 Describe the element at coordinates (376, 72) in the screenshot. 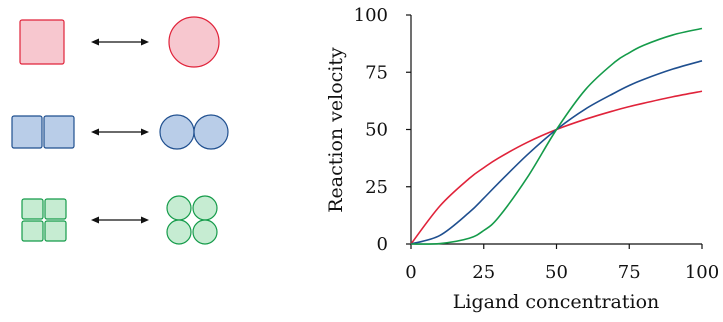

I see `y-tick-label: 75` at that location.